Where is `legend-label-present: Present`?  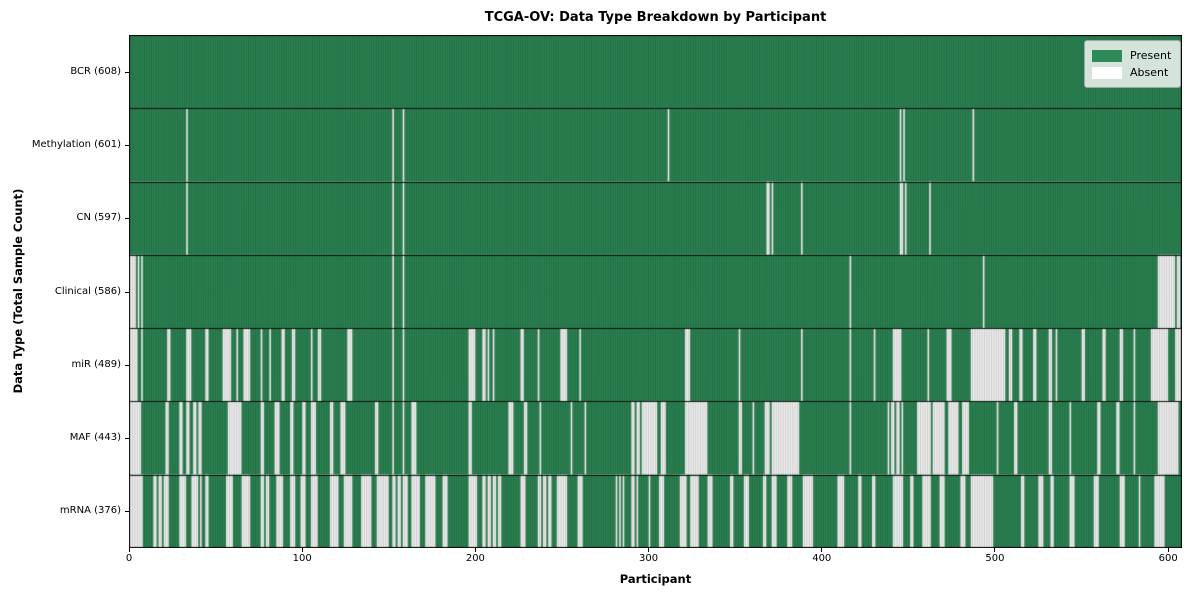
legend-label-present: Present is located at coordinates (1151, 55).